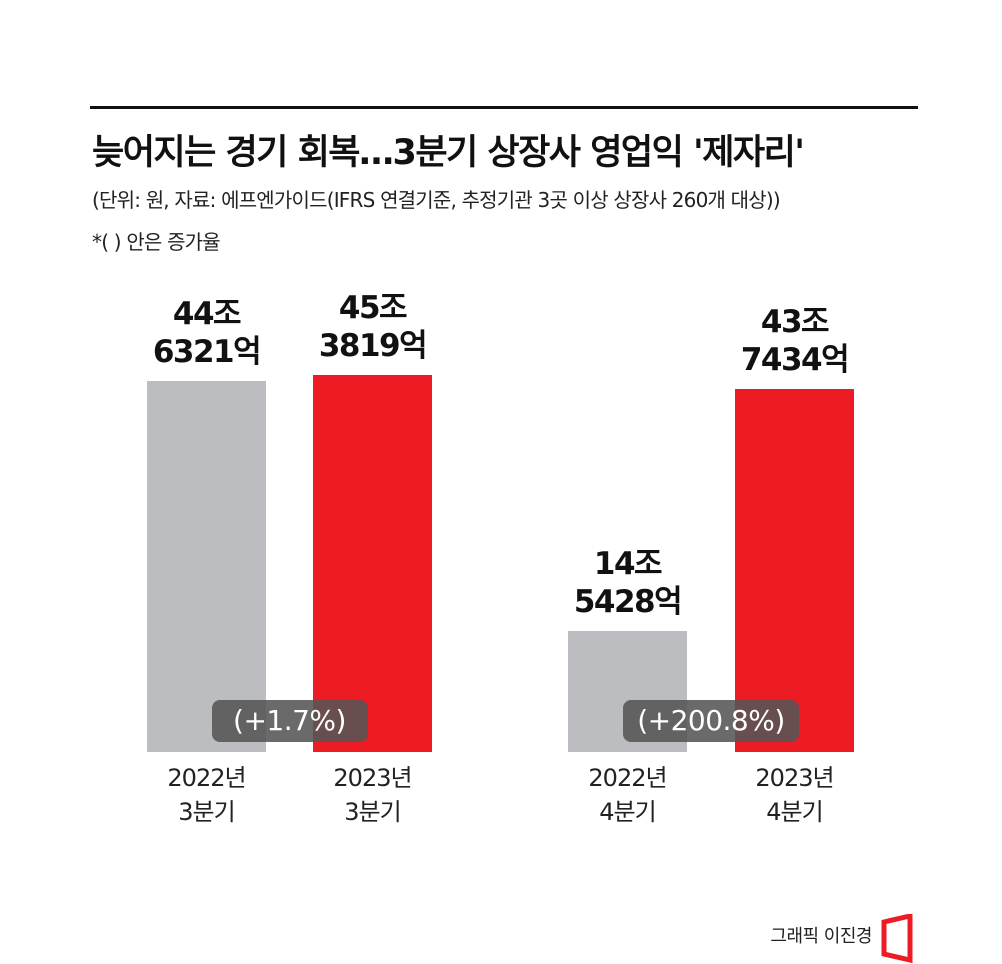 This screenshot has width=1002, height=964. What do you see at coordinates (373, 327) in the screenshot?
I see `value-label: 45조 3819억` at bounding box center [373, 327].